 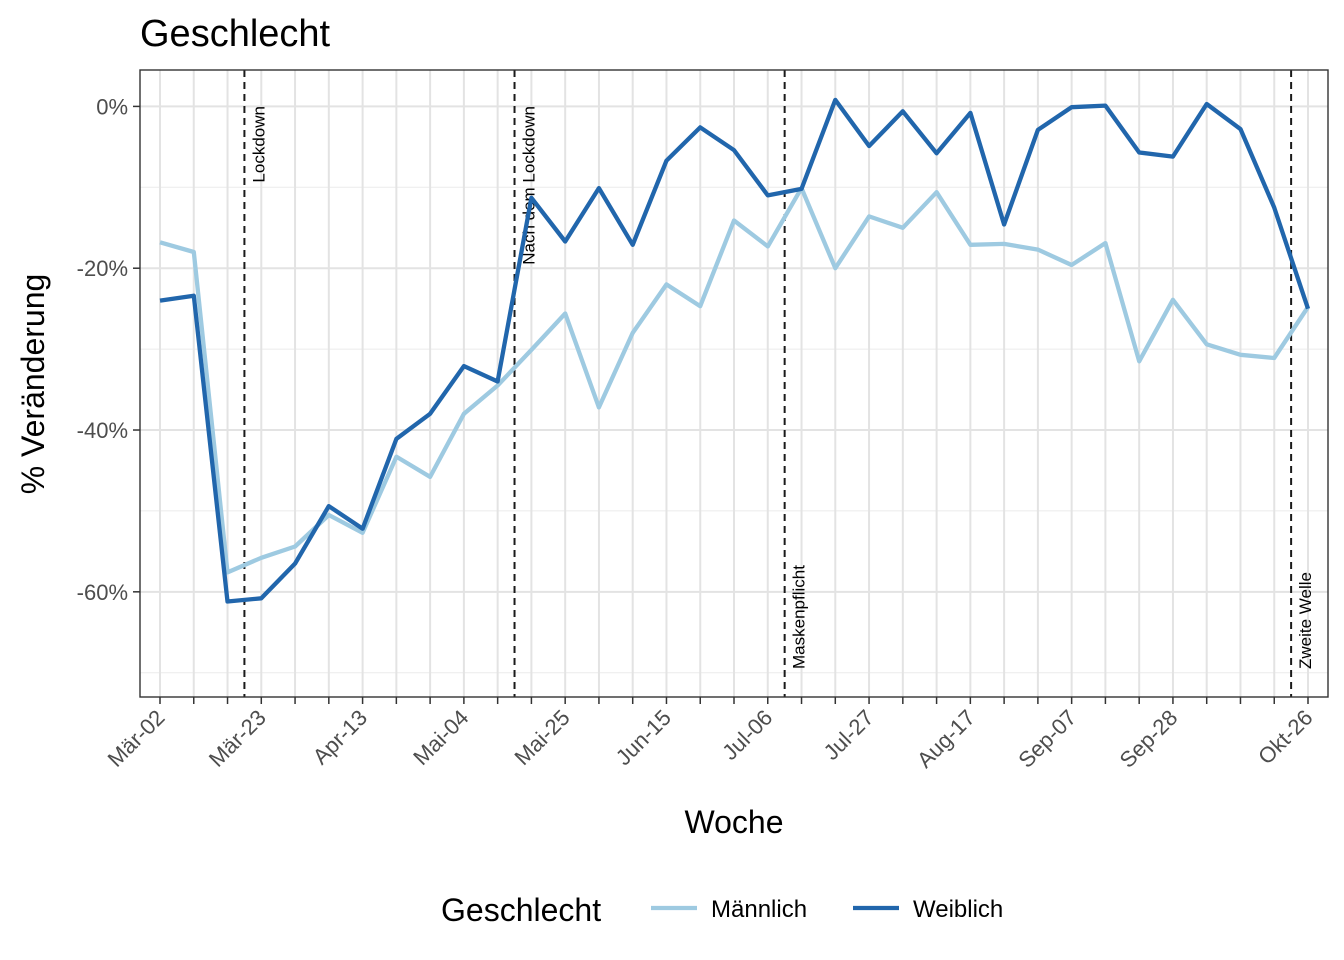 What do you see at coordinates (112, 106) in the screenshot?
I see `y-tick-label: 0%` at bounding box center [112, 106].